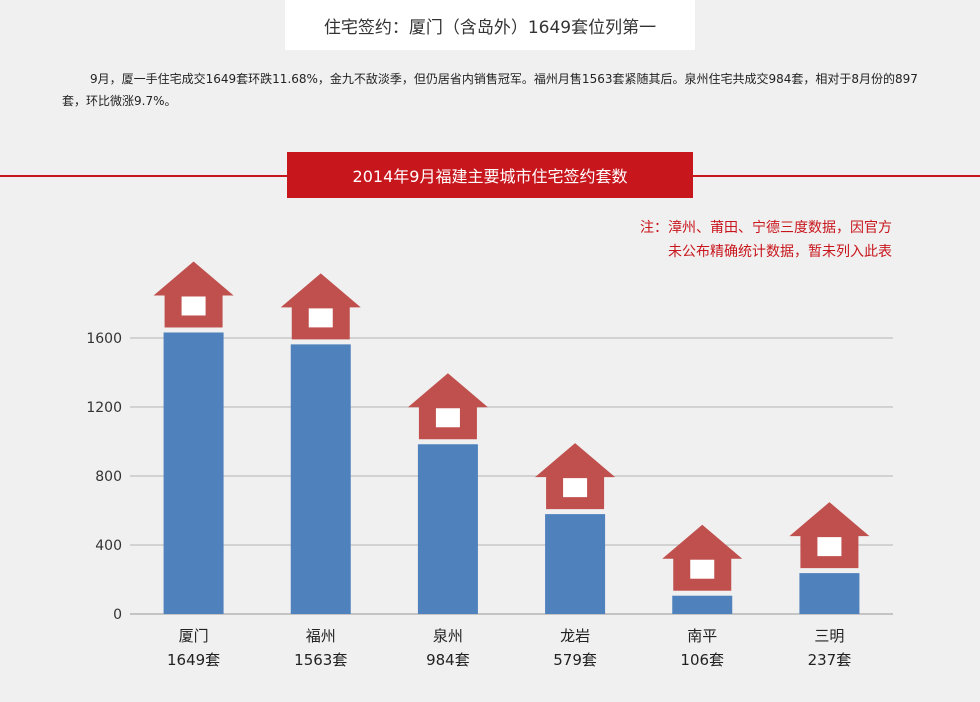  Describe the element at coordinates (702, 636) in the screenshot. I see `x-category-label: 南平` at that location.